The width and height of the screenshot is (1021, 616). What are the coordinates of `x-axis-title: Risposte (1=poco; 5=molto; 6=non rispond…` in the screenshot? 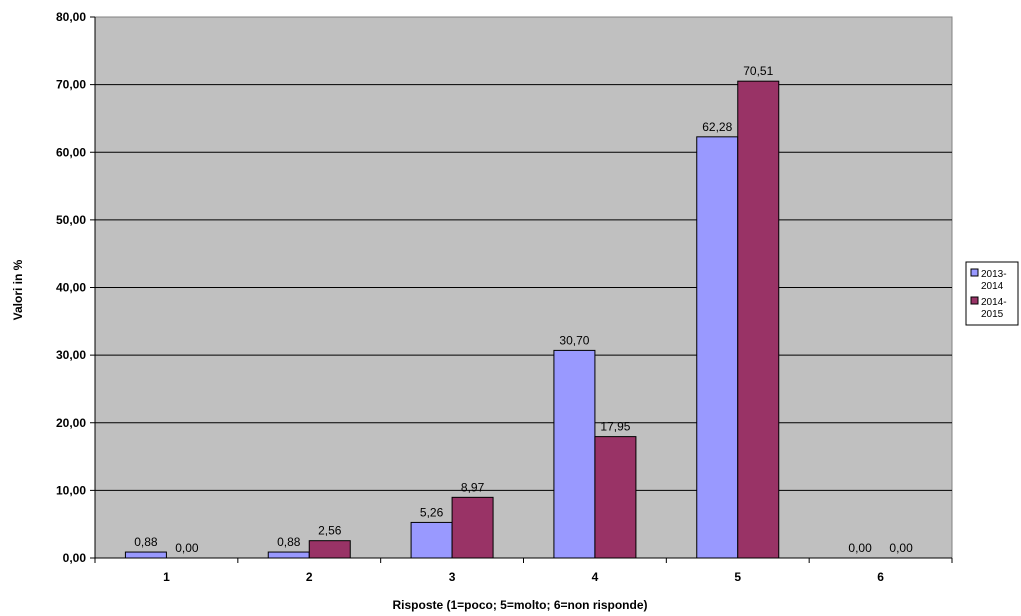 It's located at (519, 605).